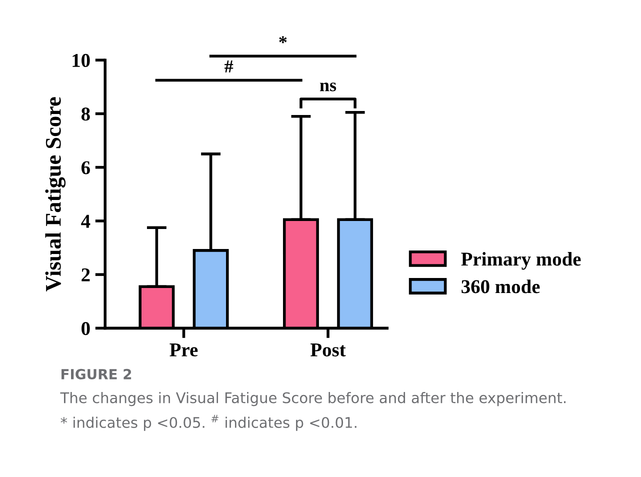 The image size is (641, 477). I want to click on y-tick-label: 0, so click(86, 329).